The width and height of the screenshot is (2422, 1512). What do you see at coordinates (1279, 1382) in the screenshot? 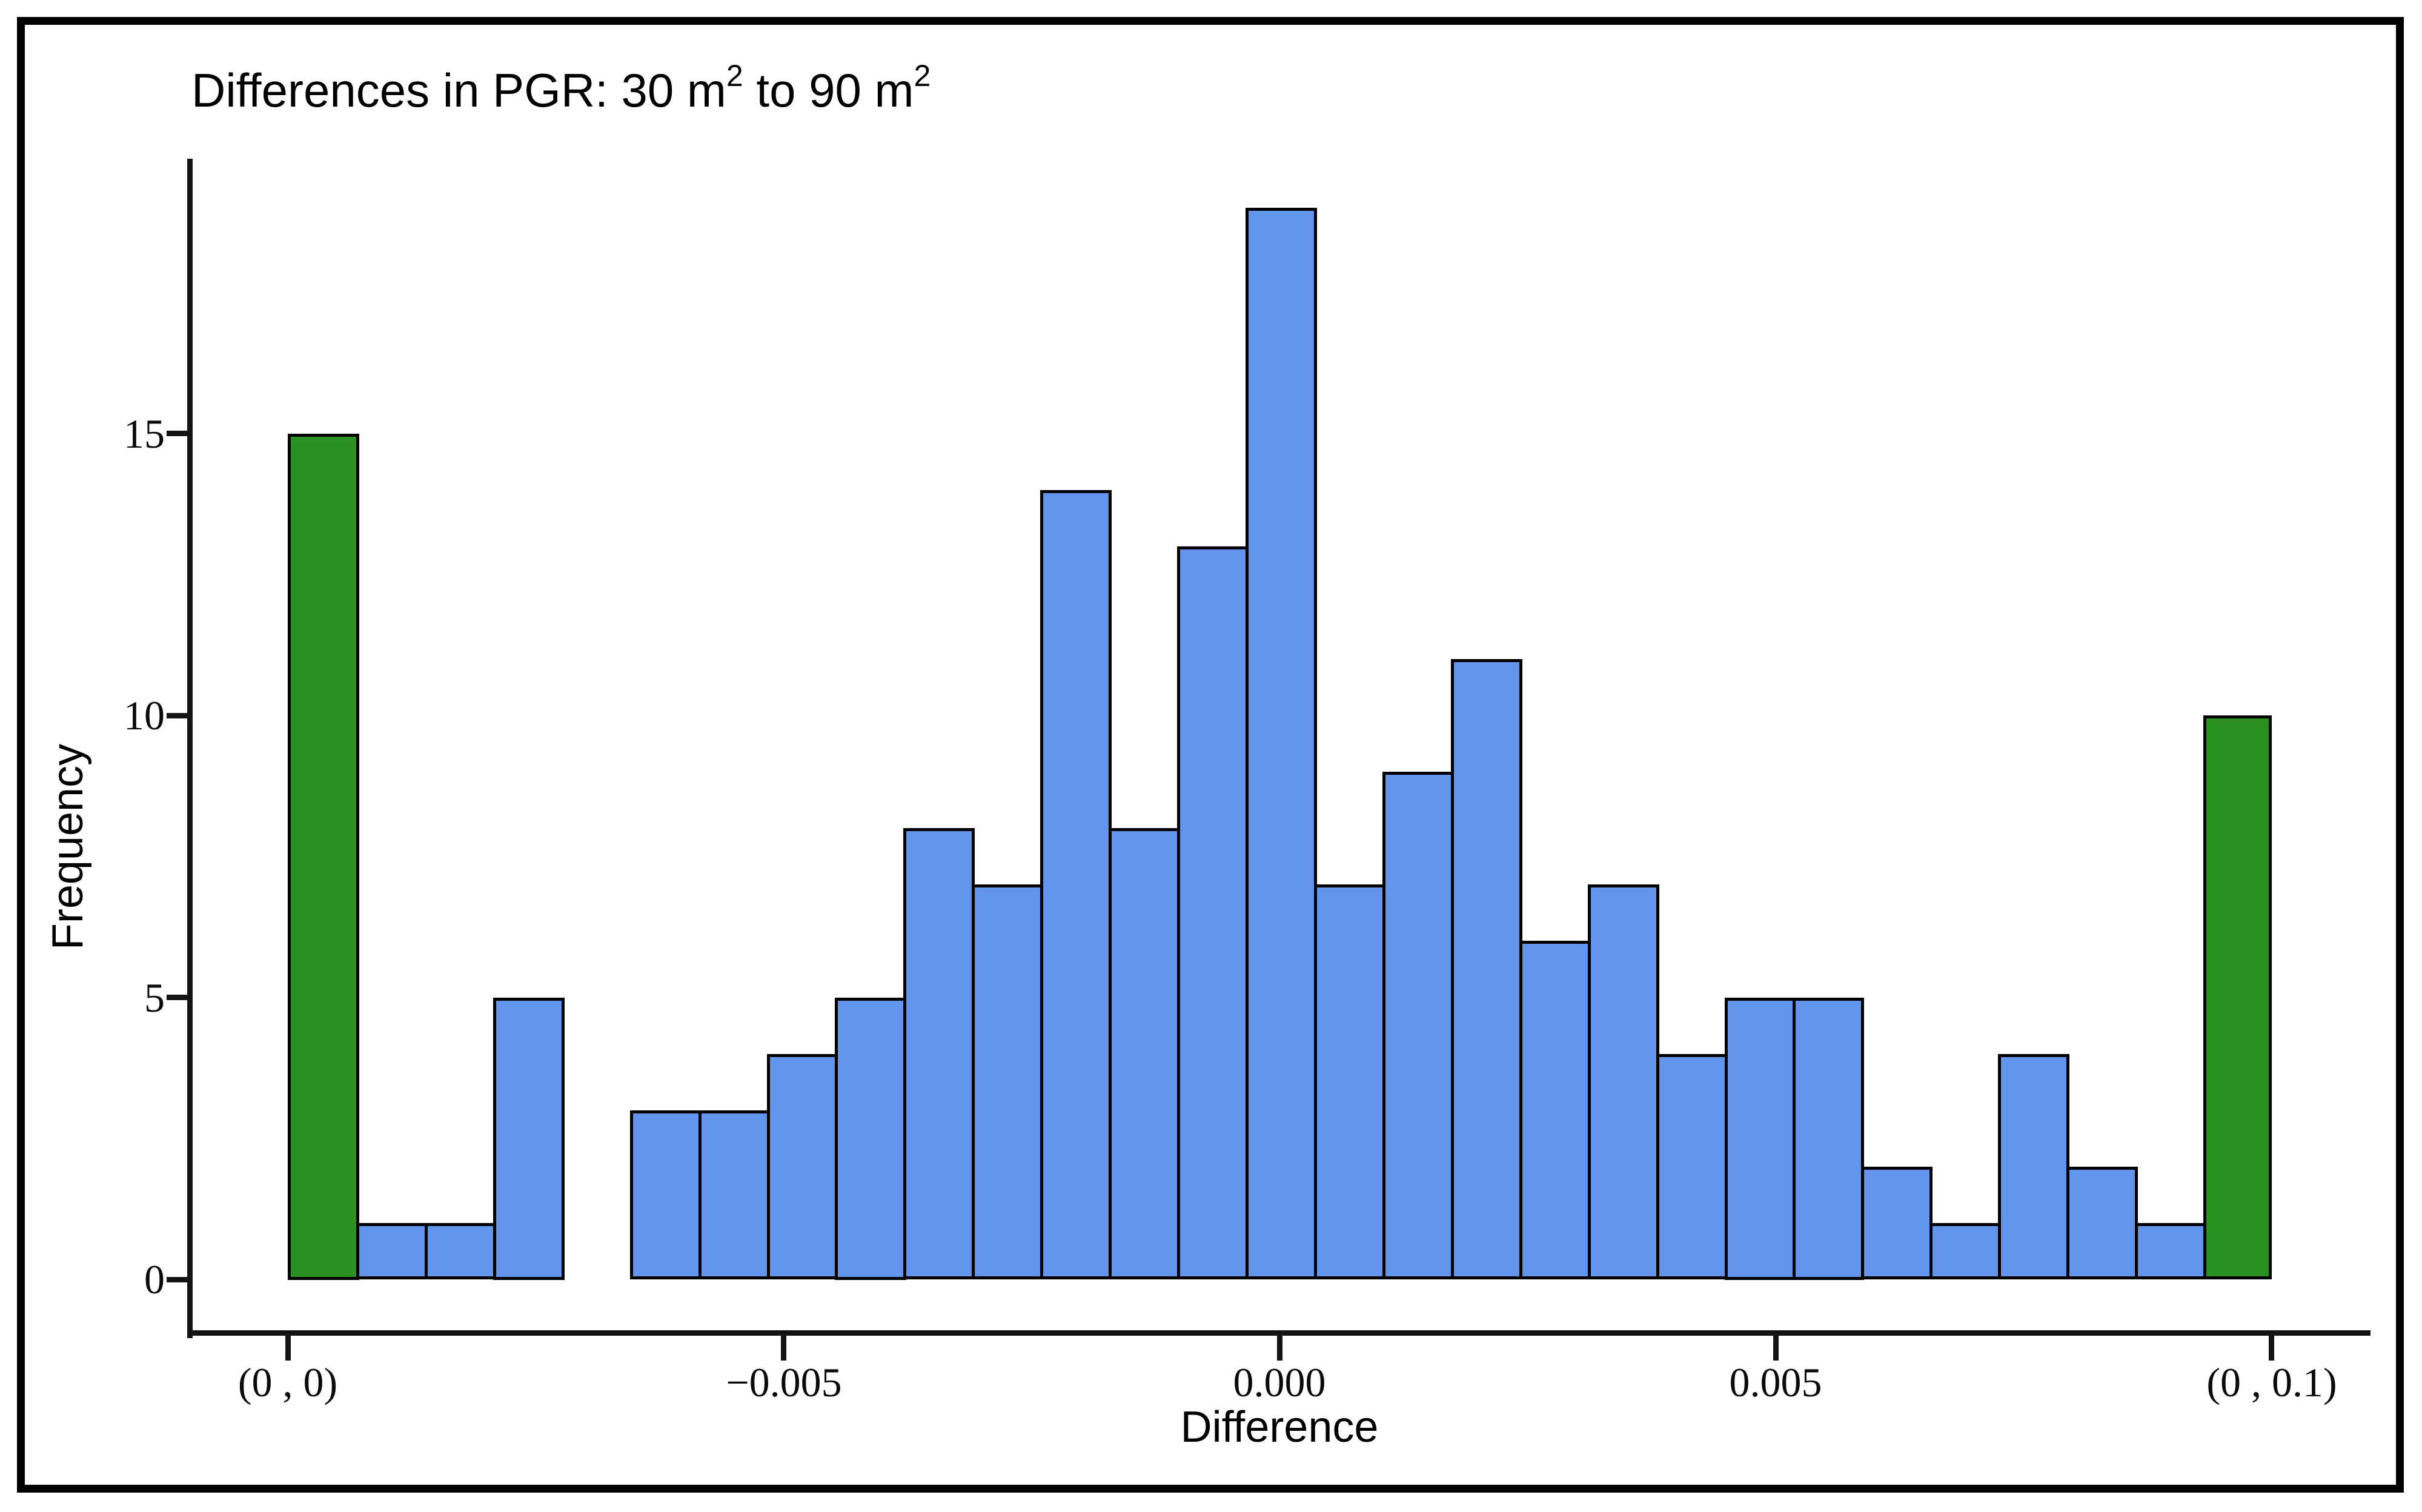
I see `x-tick-label: 0.000` at bounding box center [1279, 1382].